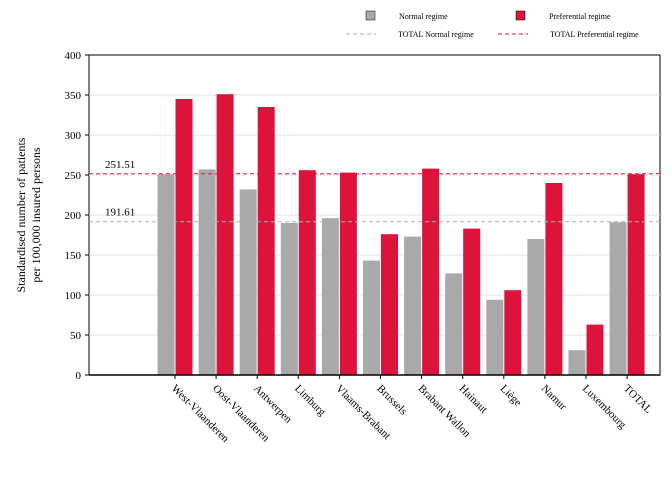  What do you see at coordinates (225, 234) in the screenshot?
I see `bar-preferential-regime-oost-vlaanderen` at bounding box center [225, 234].